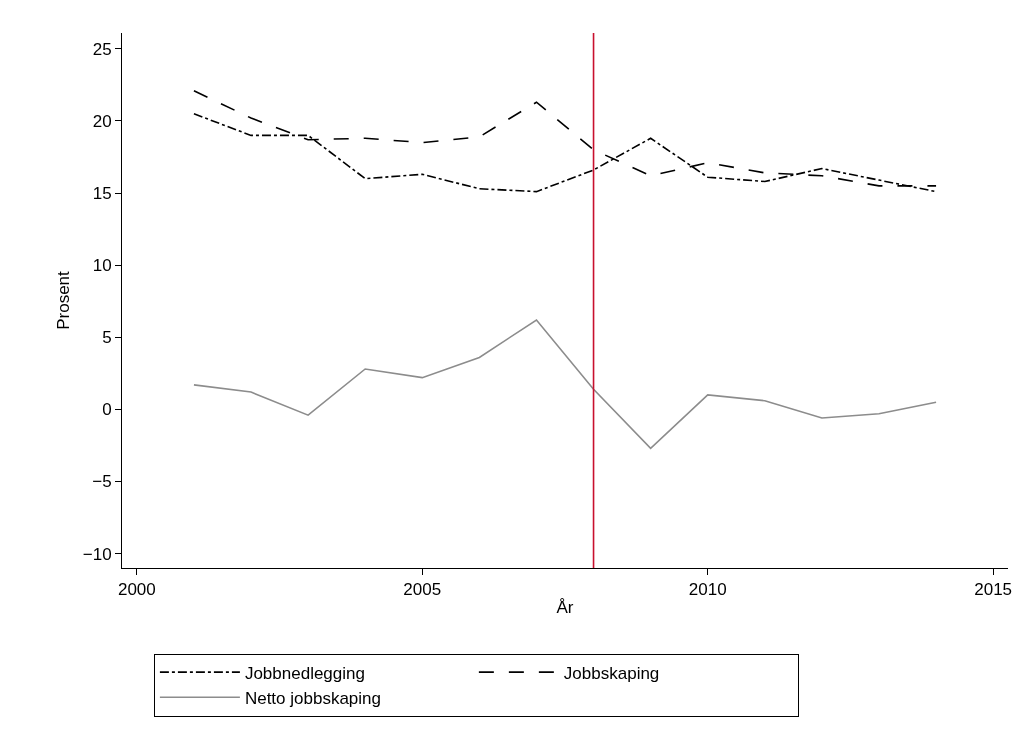 The image size is (1029, 755). What do you see at coordinates (107, 338) in the screenshot?
I see `y-tick-label: 5` at bounding box center [107, 338].